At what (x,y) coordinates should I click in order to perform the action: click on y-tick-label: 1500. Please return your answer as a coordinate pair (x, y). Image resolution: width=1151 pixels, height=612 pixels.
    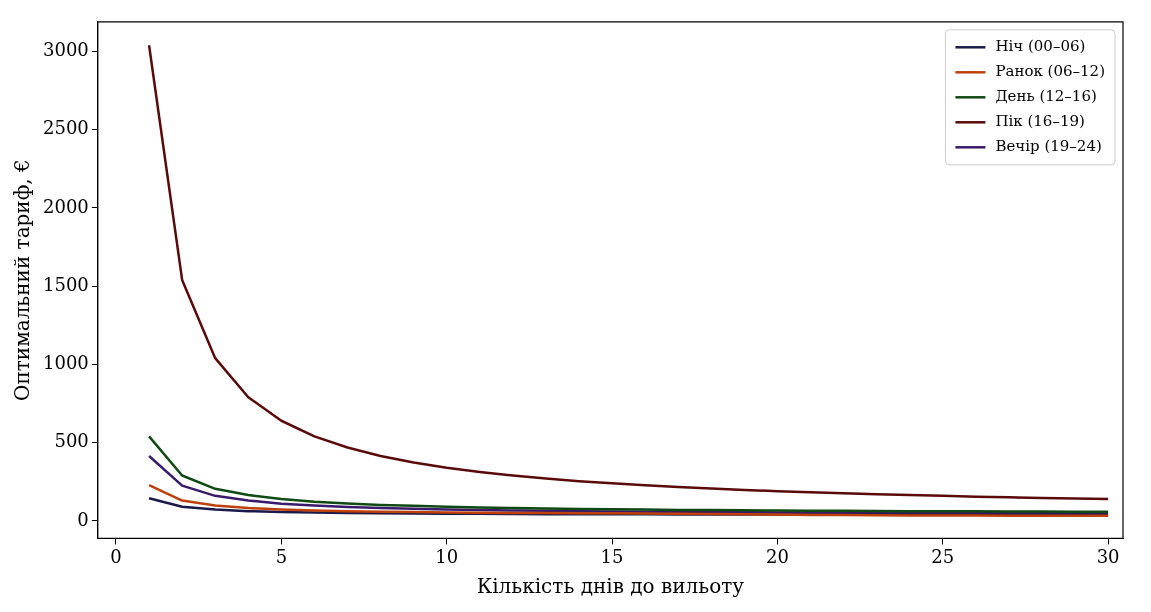
    Looking at the image, I should click on (66, 284).